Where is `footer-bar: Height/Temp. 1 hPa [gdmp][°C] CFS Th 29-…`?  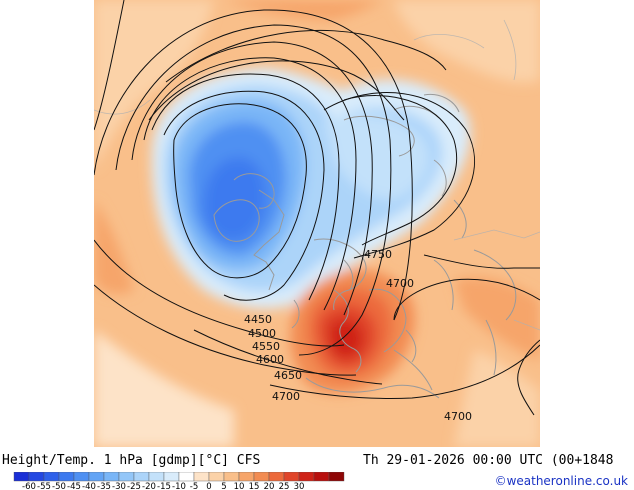
footer-bar: Height/Temp. 1 hPa [gdmp][°C] CFS Th 29-… is located at coordinates (317, 468).